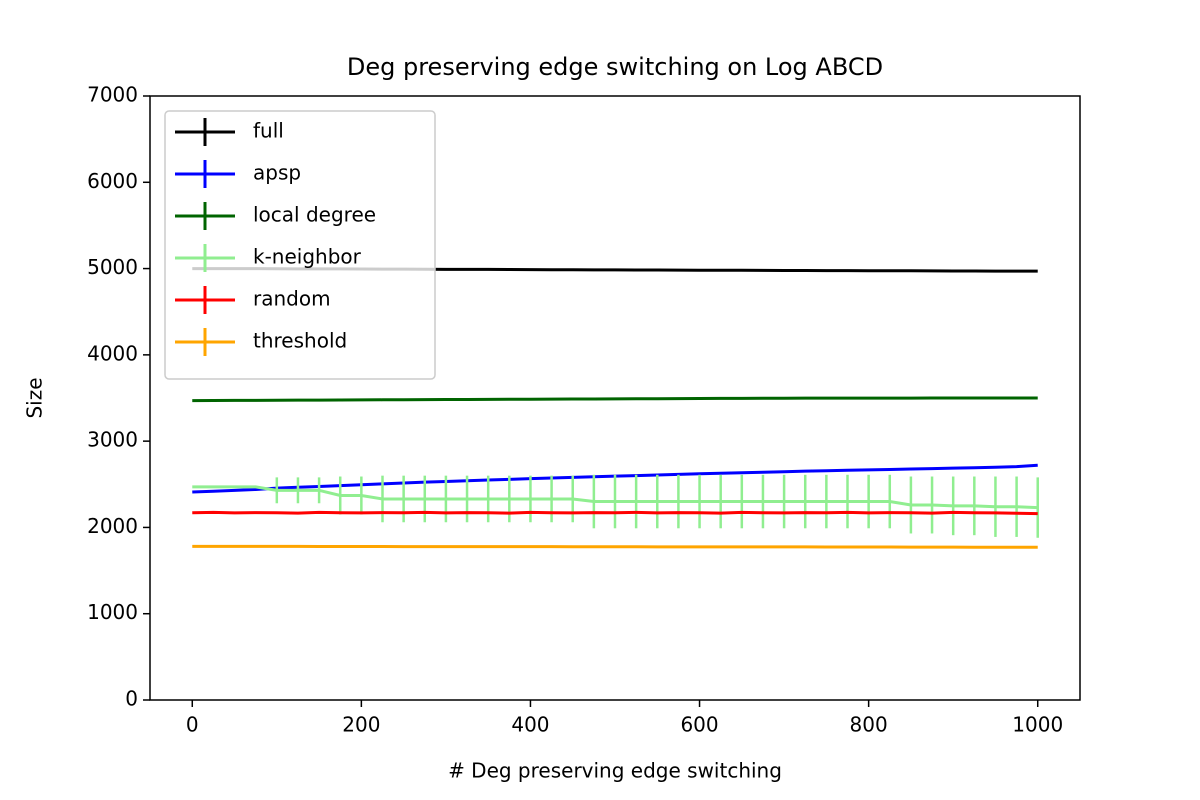  Describe the element at coordinates (277, 173) in the screenshot. I see `legend-label: apsp` at that location.